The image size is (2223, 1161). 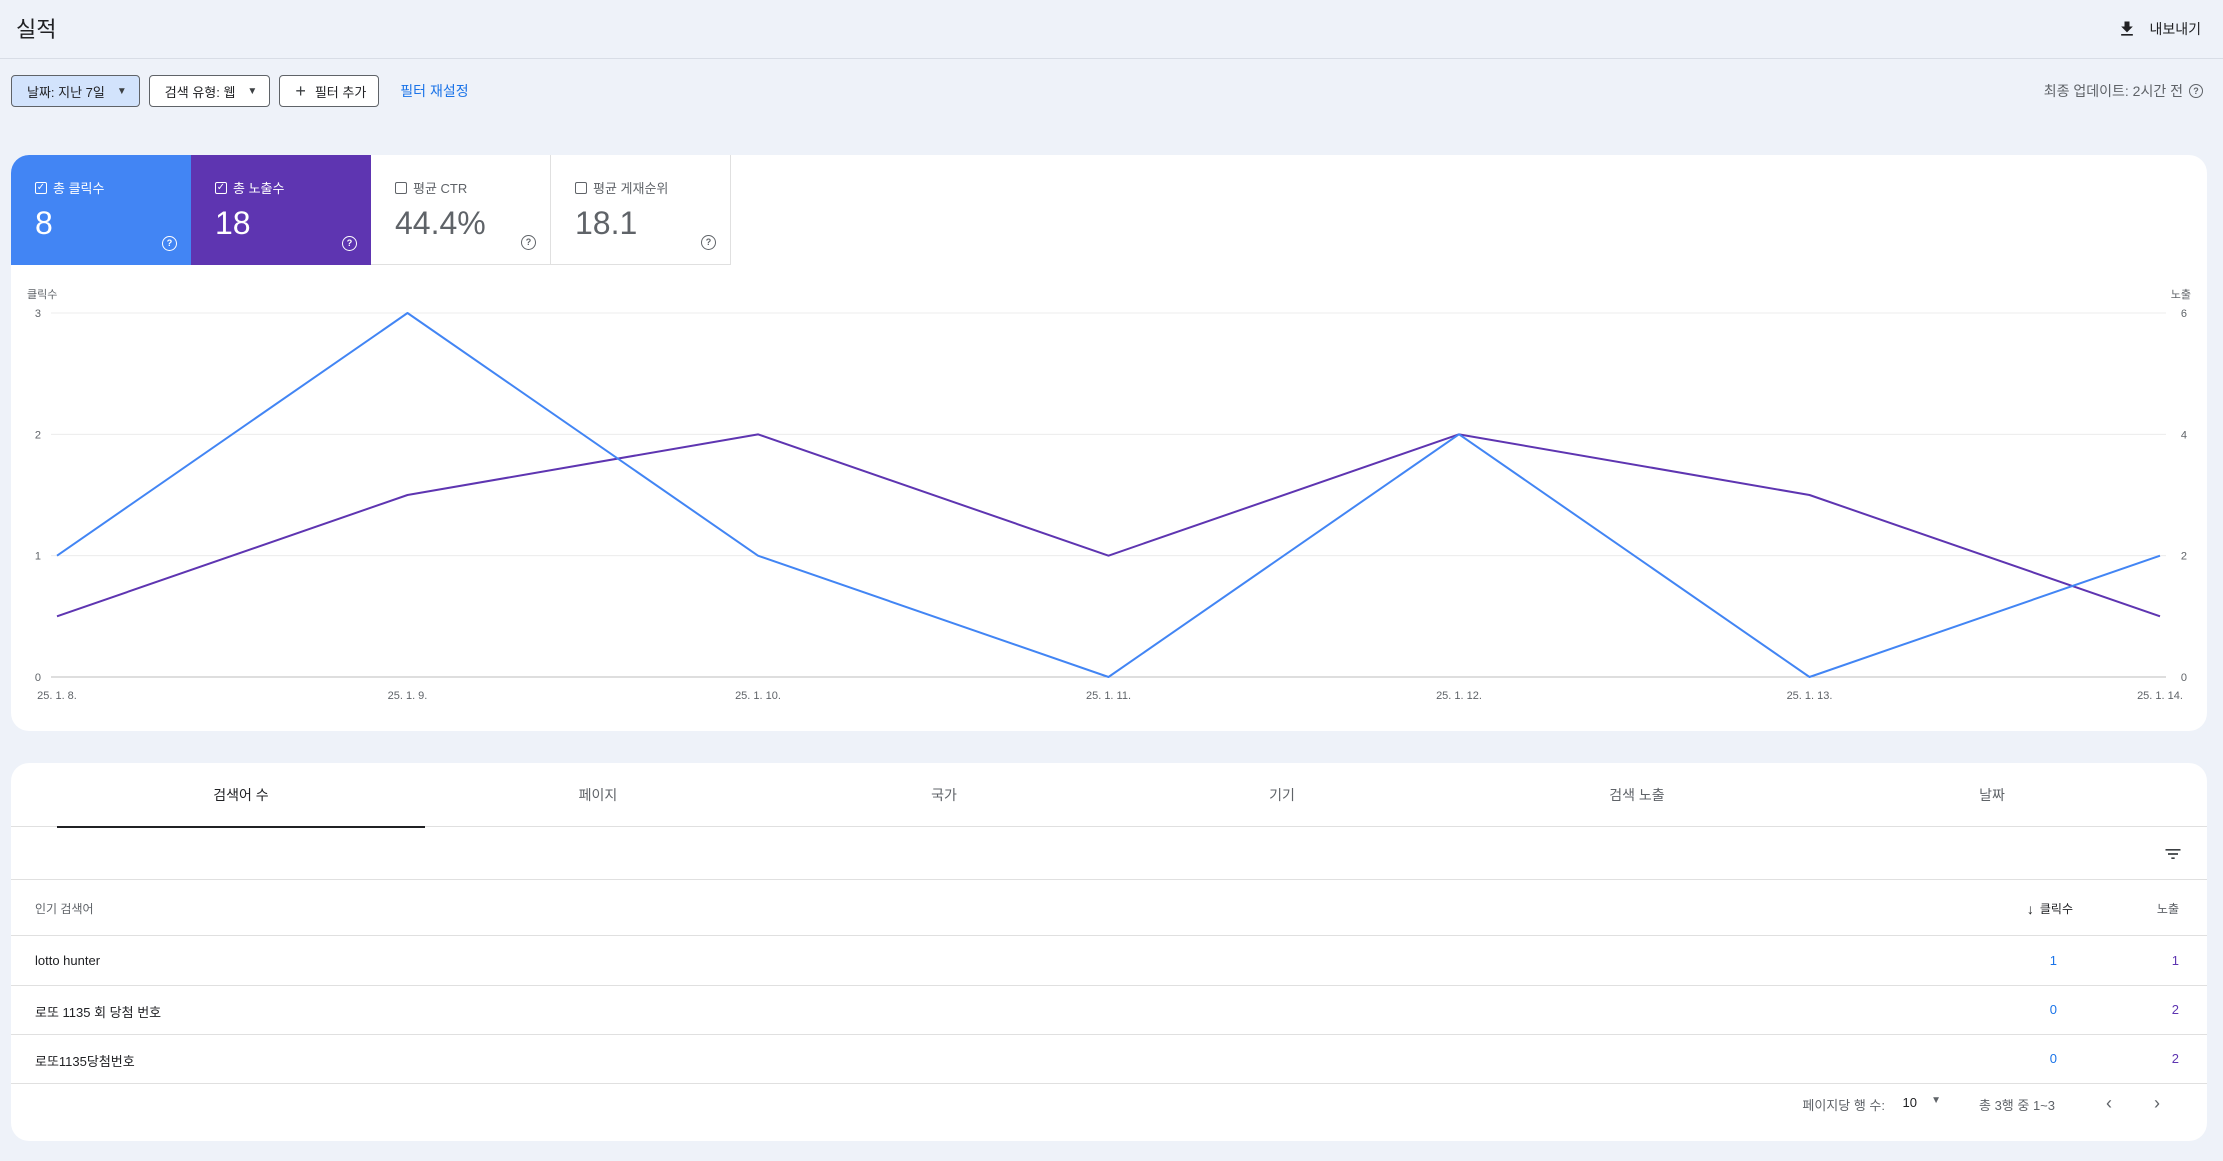 What do you see at coordinates (38, 435) in the screenshot?
I see `y-tick-left: 2` at bounding box center [38, 435].